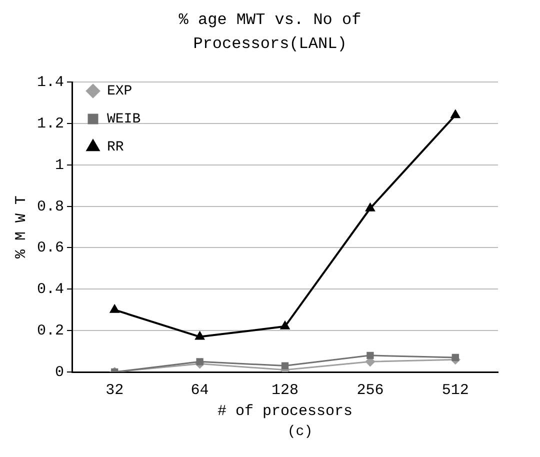 The image size is (540, 457). What do you see at coordinates (270, 32) in the screenshot?
I see `chart-title: % age MWT vs. No of Processors(LANL)` at bounding box center [270, 32].